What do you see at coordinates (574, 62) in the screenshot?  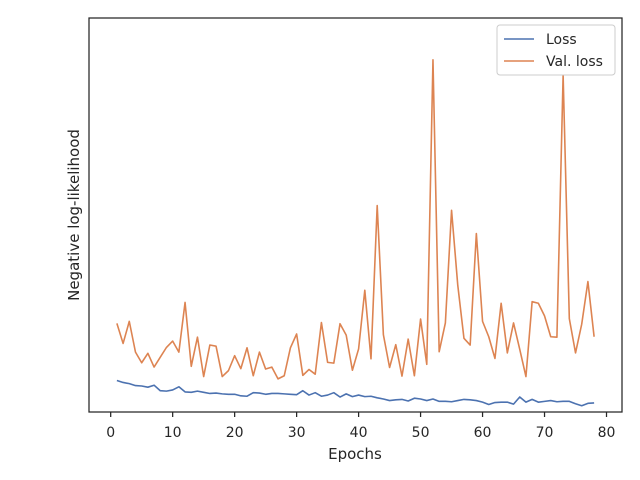 I see `legend-label-val-loss: Val. loss` at bounding box center [574, 62].